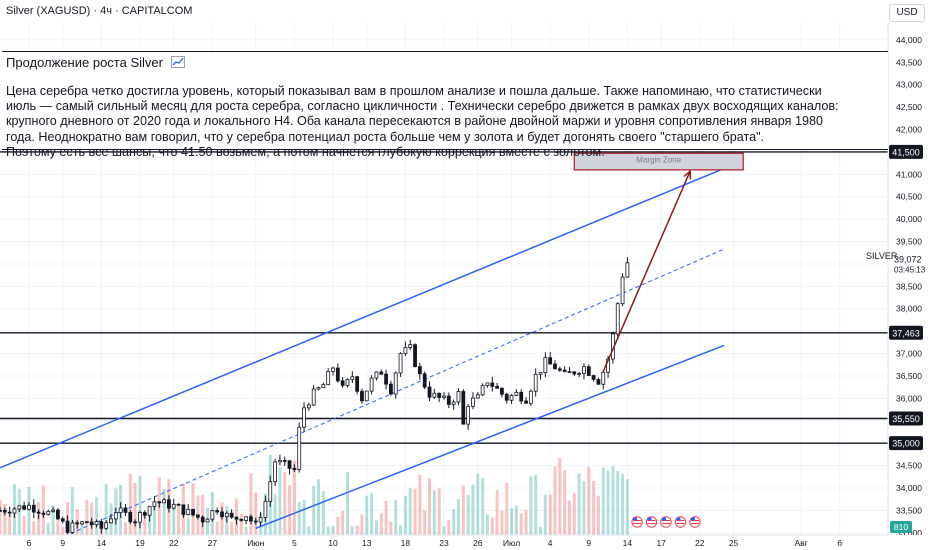 This screenshot has height=550, width=932. I want to click on price-tick-label: 36,000, so click(909, 398).